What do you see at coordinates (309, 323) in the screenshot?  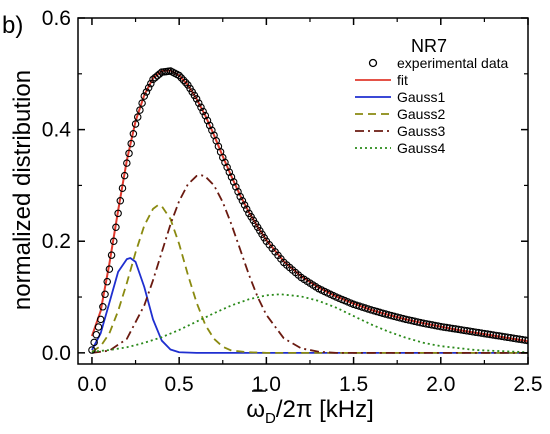 I see `series-line-gauss4` at bounding box center [309, 323].